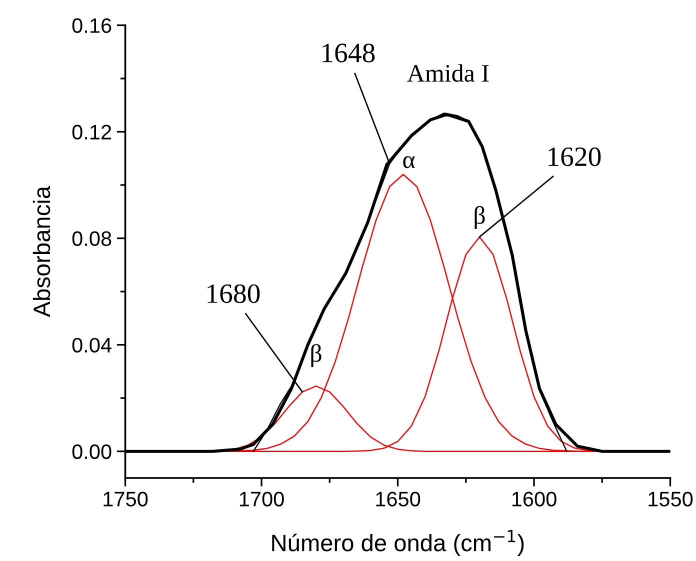  What do you see at coordinates (92, 25) in the screenshot?
I see `y-tick-label: 0.16` at bounding box center [92, 25].